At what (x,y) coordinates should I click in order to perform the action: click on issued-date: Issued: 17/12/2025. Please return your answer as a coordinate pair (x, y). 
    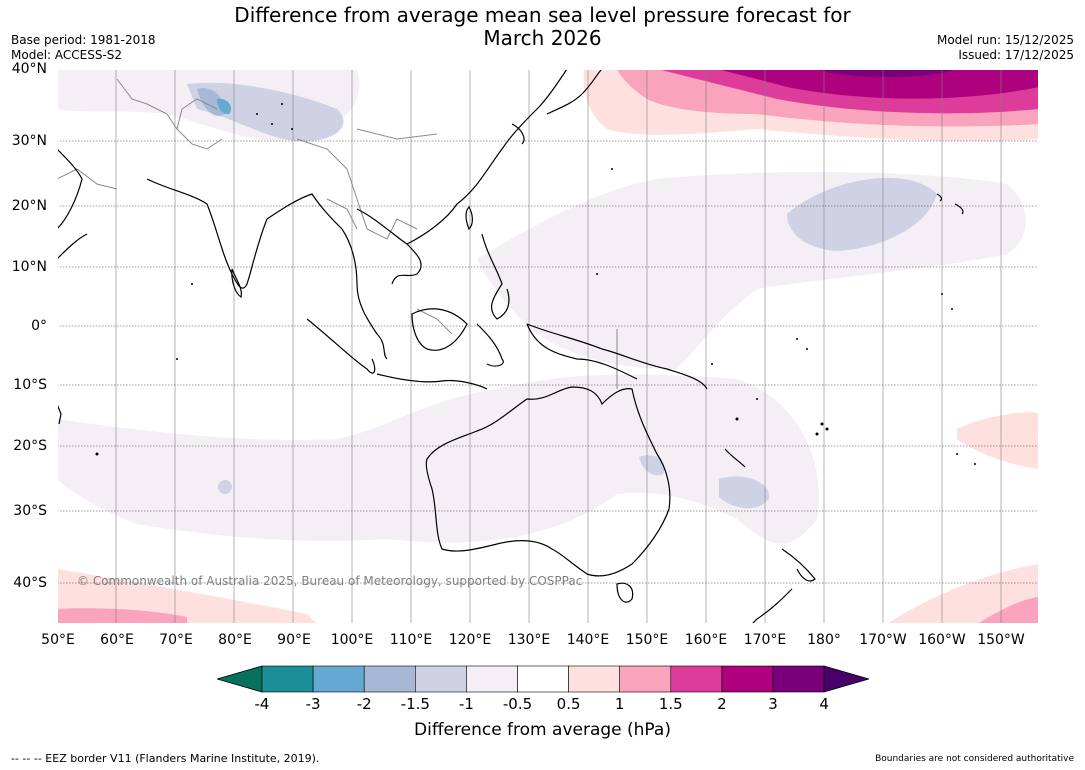
    Looking at the image, I should click on (1016, 55).